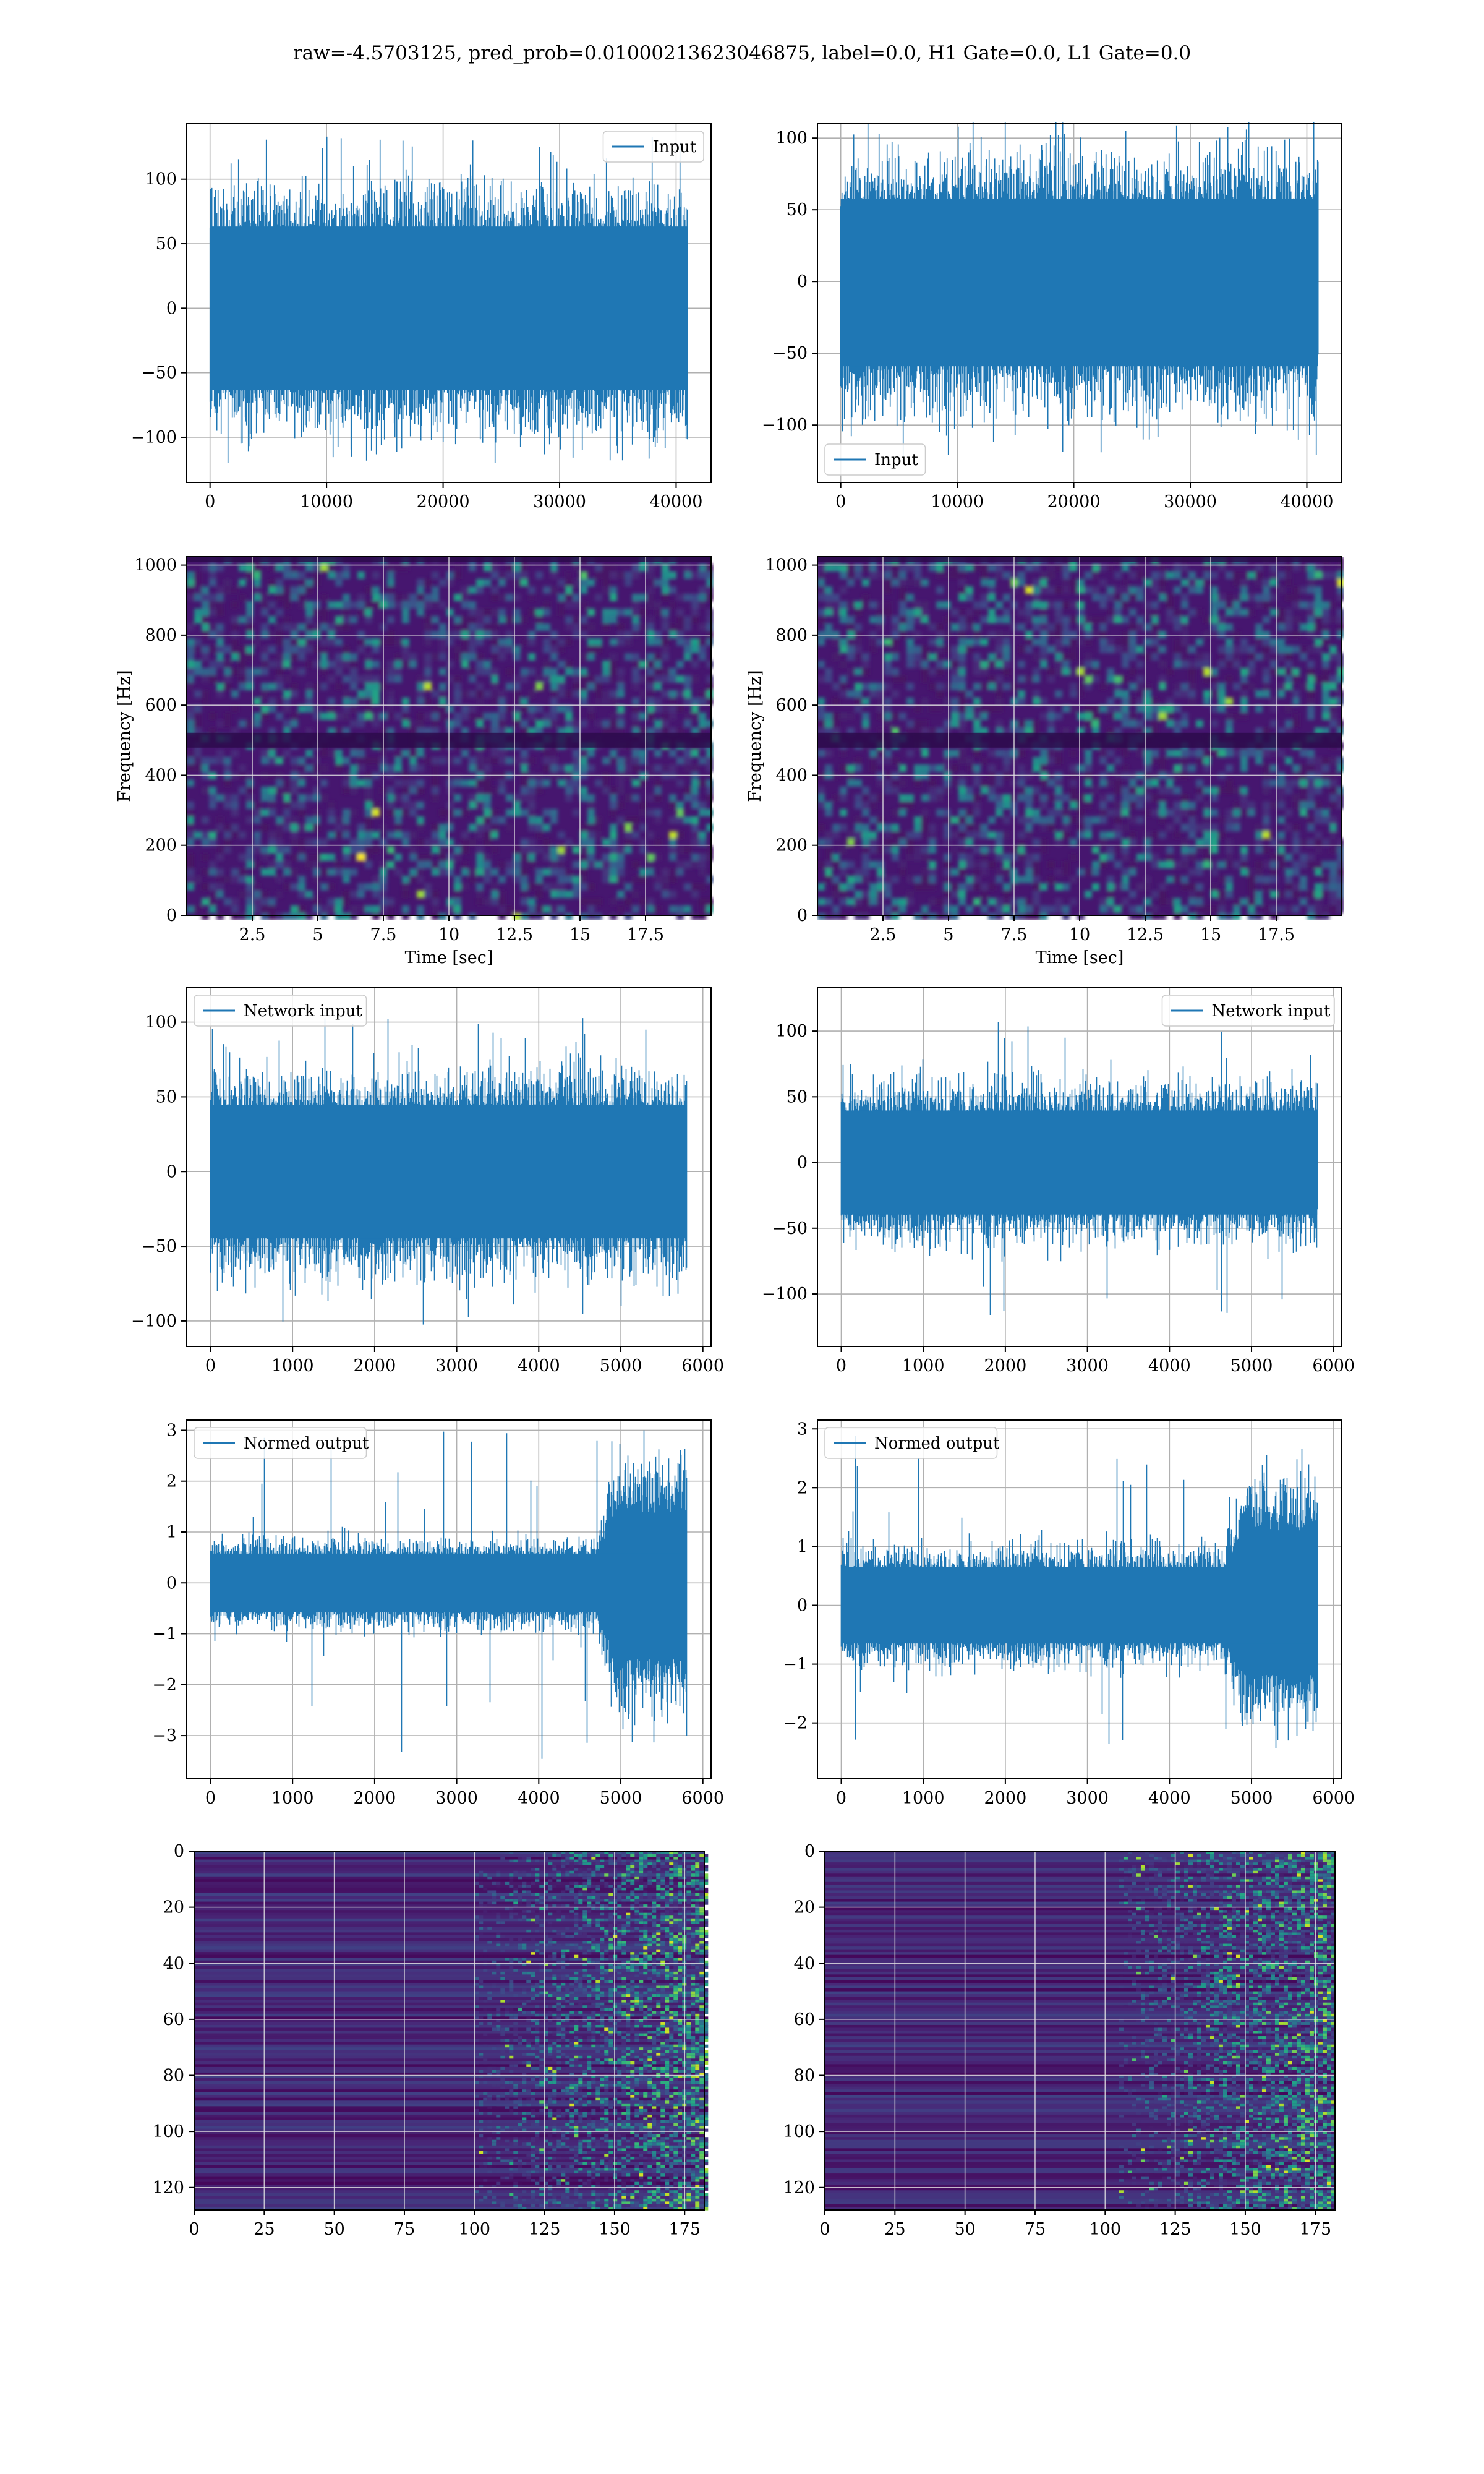 The width and height of the screenshot is (1484, 2474). Describe the element at coordinates (1079, 1606) in the screenshot. I see `data-series-core` at that location.